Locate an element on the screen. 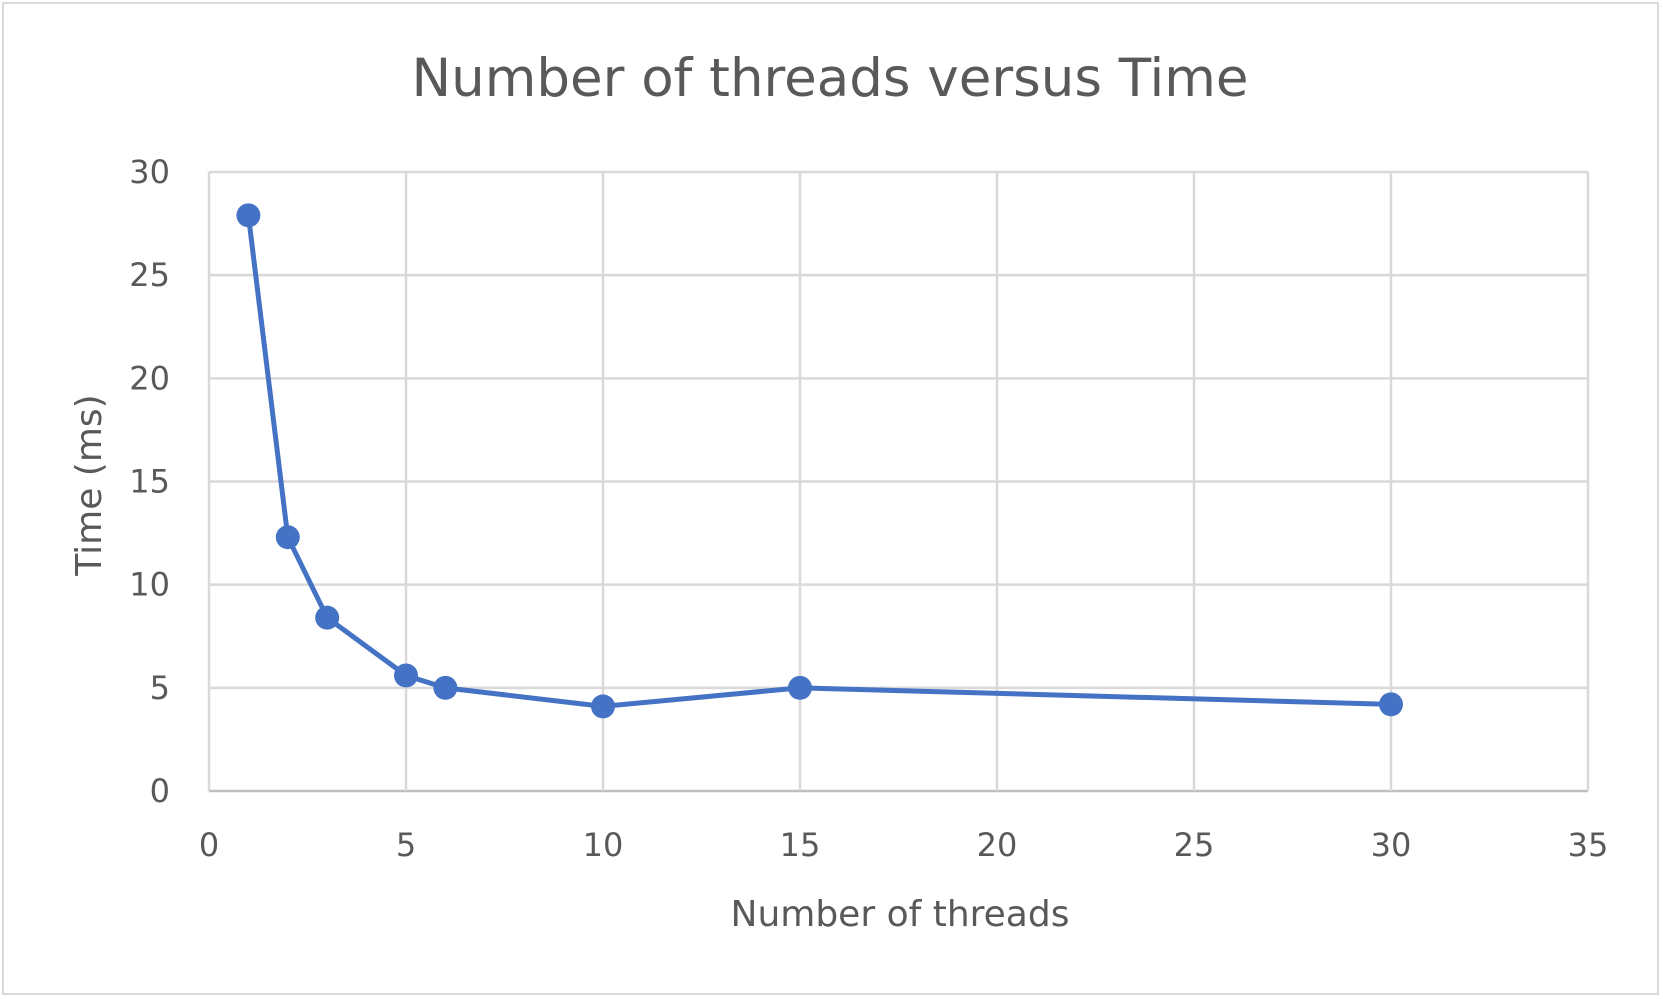 The height and width of the screenshot is (999, 1663). x-tick-label-35: 35 is located at coordinates (1588, 845).